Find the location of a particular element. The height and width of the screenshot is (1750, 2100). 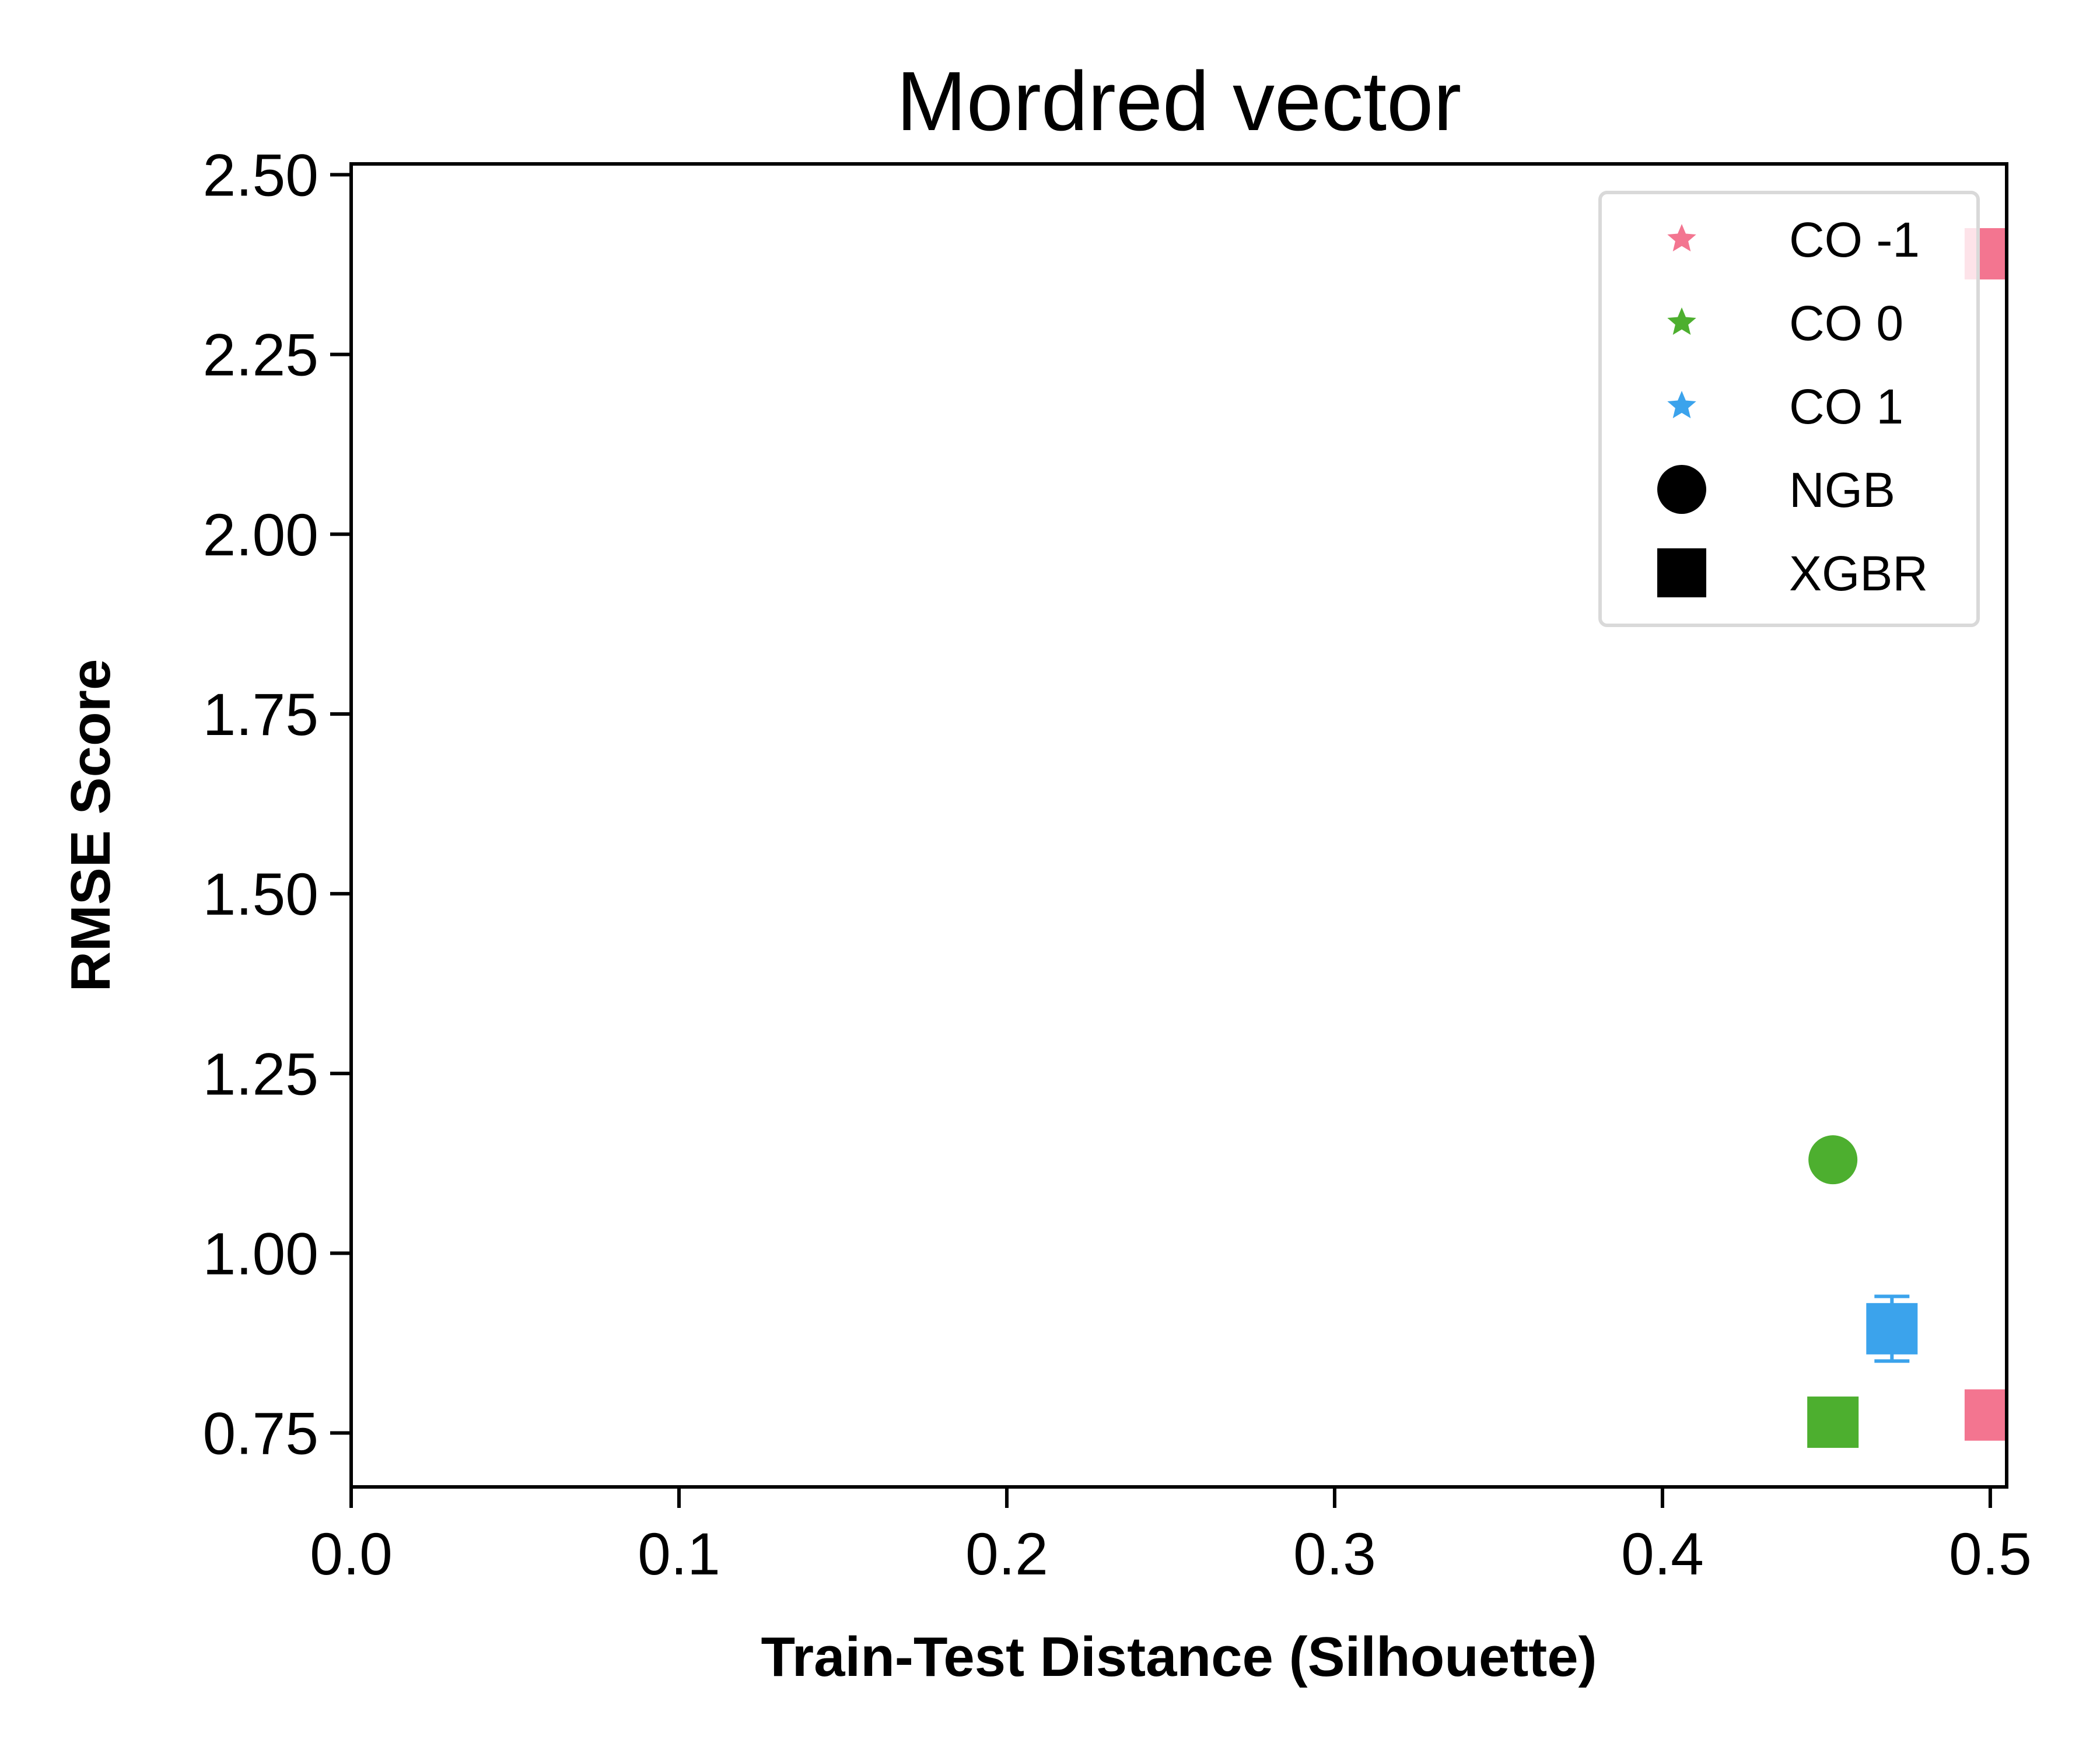

legend-label: CO 1 is located at coordinates (1846, 406).